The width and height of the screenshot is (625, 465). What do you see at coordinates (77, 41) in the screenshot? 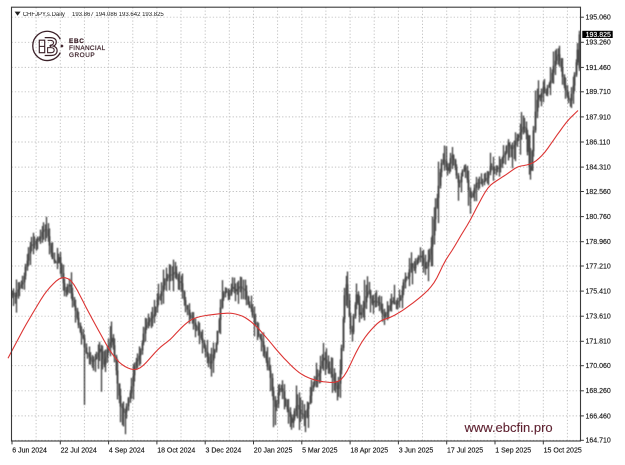
I see `svg-text: EBC` at bounding box center [77, 41].